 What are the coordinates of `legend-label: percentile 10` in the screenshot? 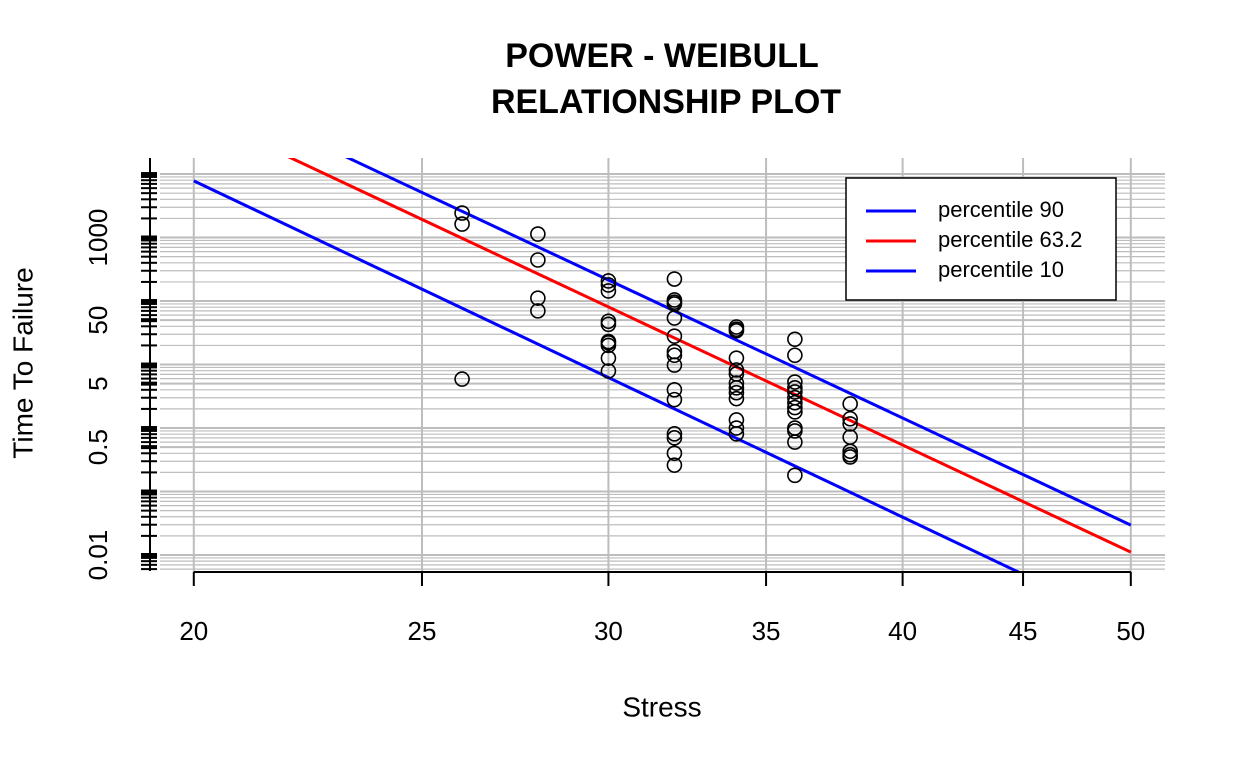 It's located at (1001, 269).